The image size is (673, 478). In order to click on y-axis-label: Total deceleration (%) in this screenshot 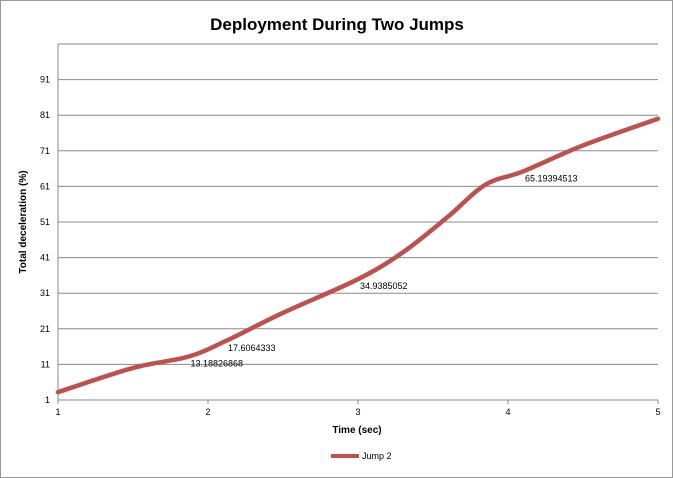, I will do `click(23, 221)`.